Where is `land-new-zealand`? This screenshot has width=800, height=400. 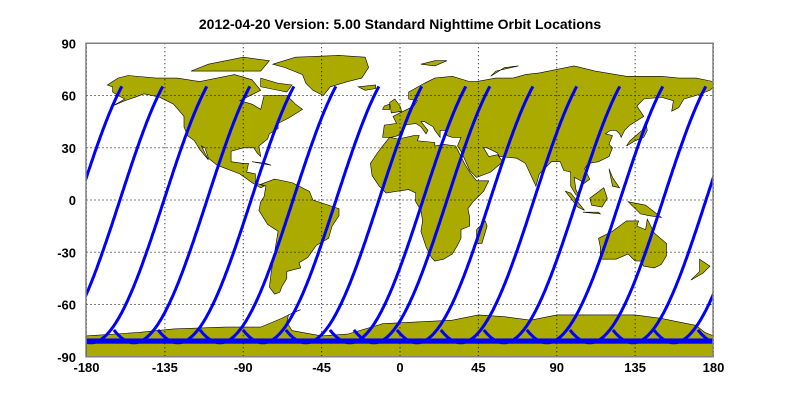
land-new-zealand is located at coordinates (700, 269).